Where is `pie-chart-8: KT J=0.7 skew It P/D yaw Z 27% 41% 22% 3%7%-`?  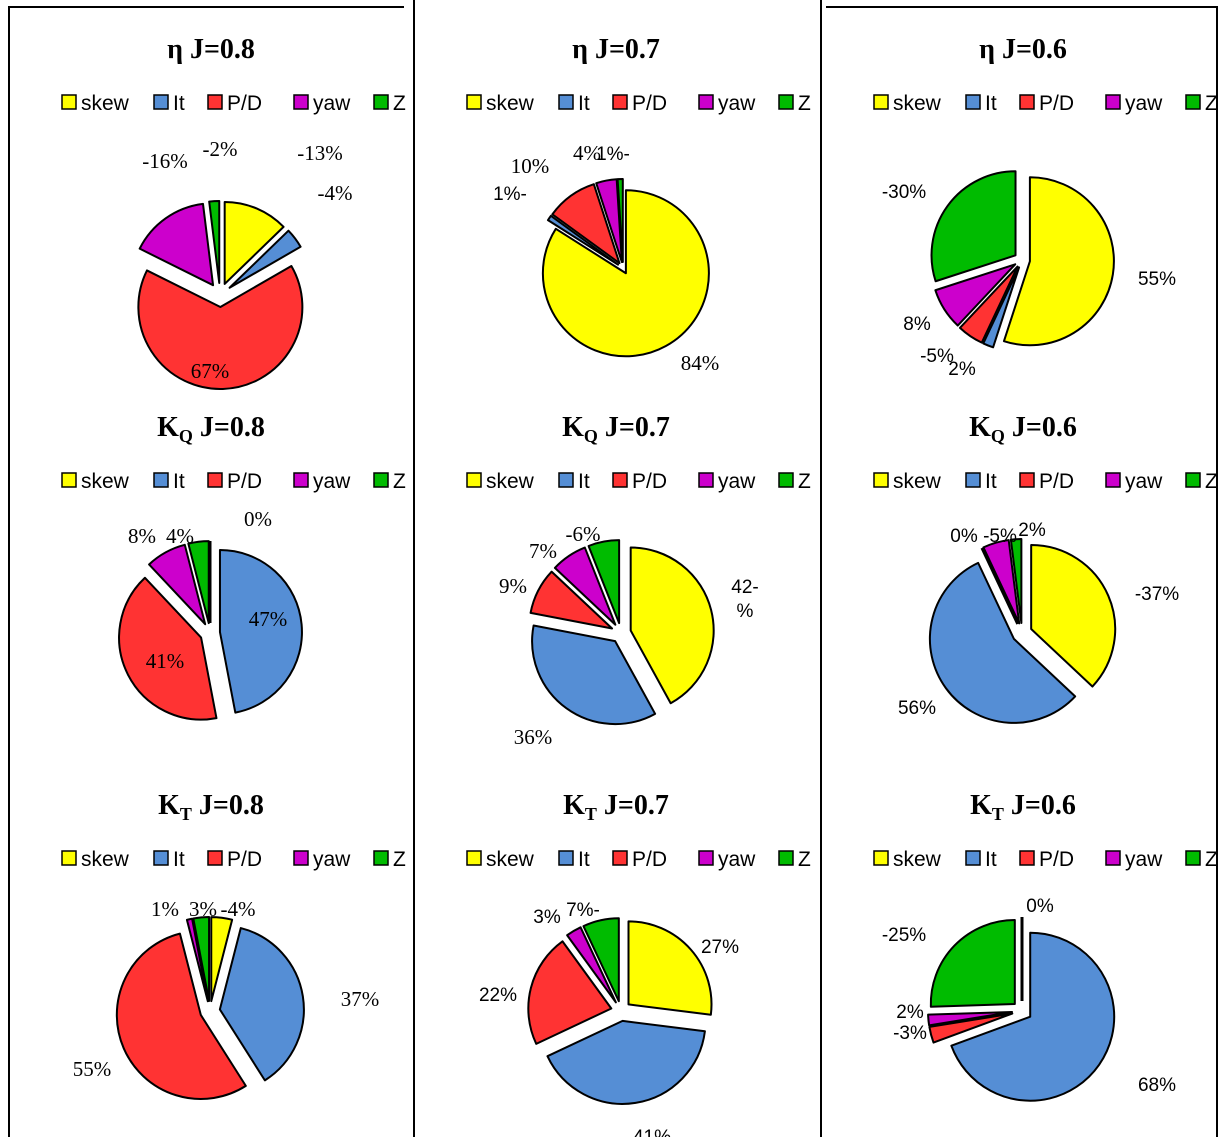
pie-chart-8: KT J=0.7 skew It P/D yaw Z 27% 41% 22% 3%7%- is located at coordinates (616, 946).